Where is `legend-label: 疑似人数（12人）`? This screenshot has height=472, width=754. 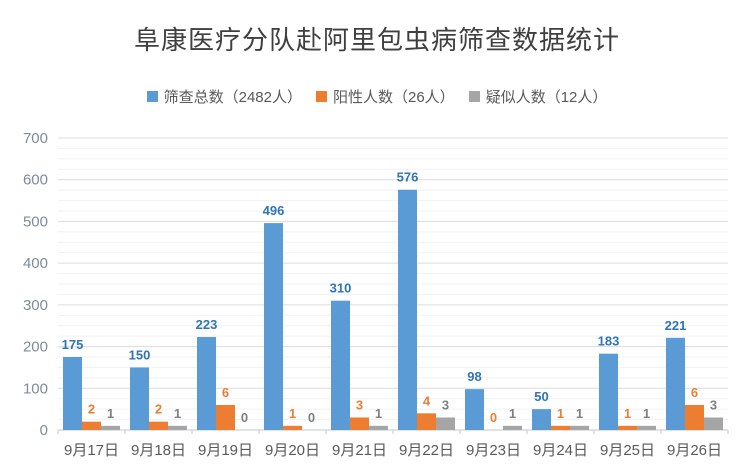
legend-label: 疑似人数（12人） is located at coordinates (546, 97).